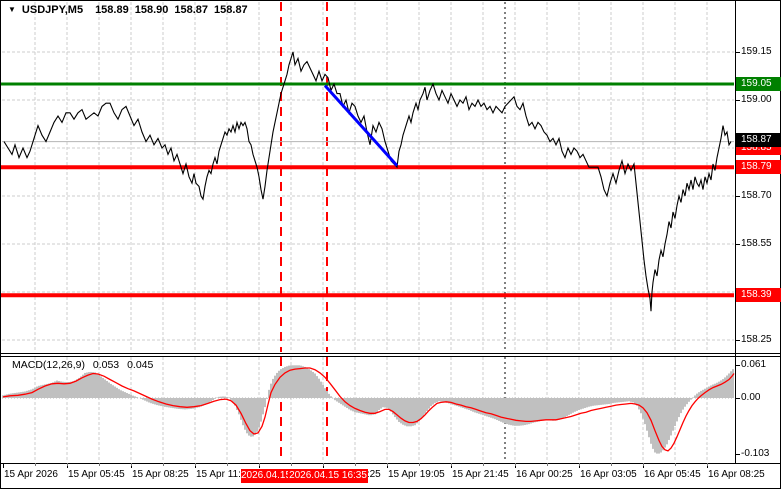 The image size is (781, 489). Describe the element at coordinates (48, 365) in the screenshot. I see `macd-label: MACD(12,26,9)` at that location.